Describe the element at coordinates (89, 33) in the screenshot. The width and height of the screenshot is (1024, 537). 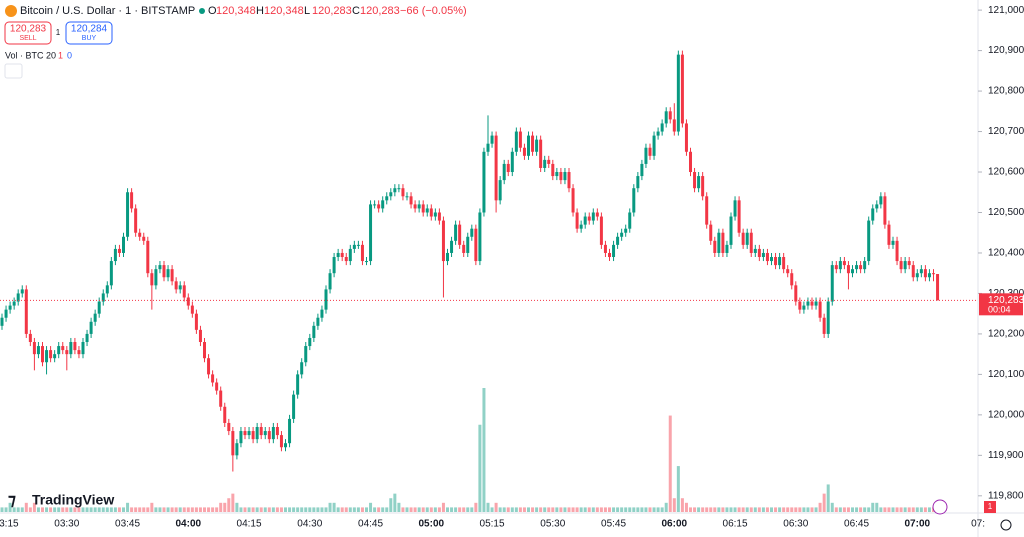
I see `buy-button` at that location.